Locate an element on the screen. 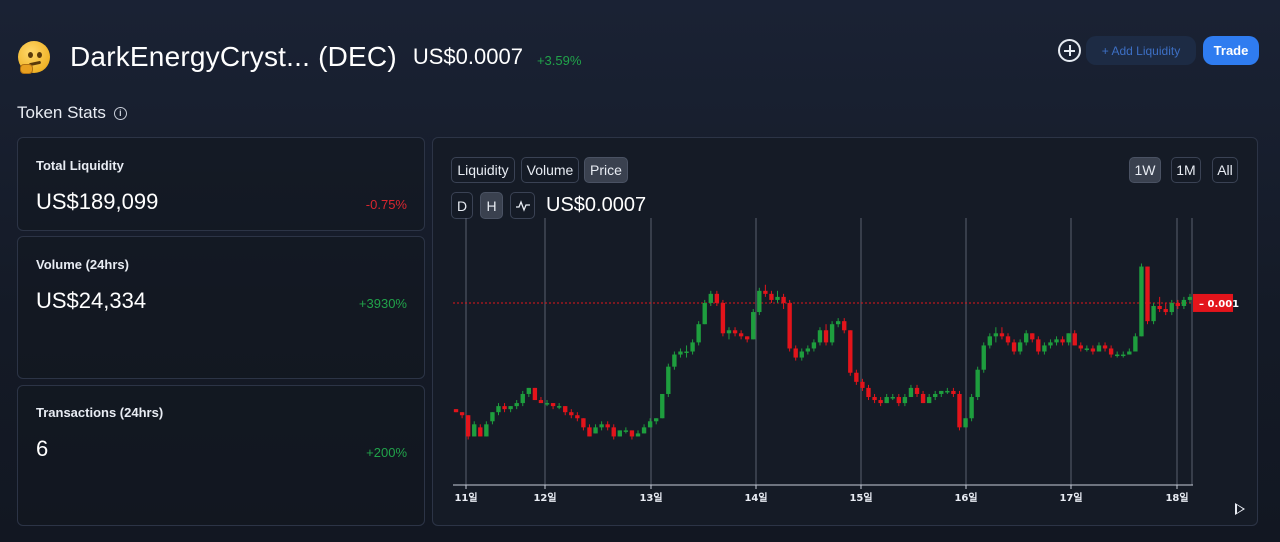 The image size is (1280, 542). thinking-face-icon is located at coordinates (34, 57).